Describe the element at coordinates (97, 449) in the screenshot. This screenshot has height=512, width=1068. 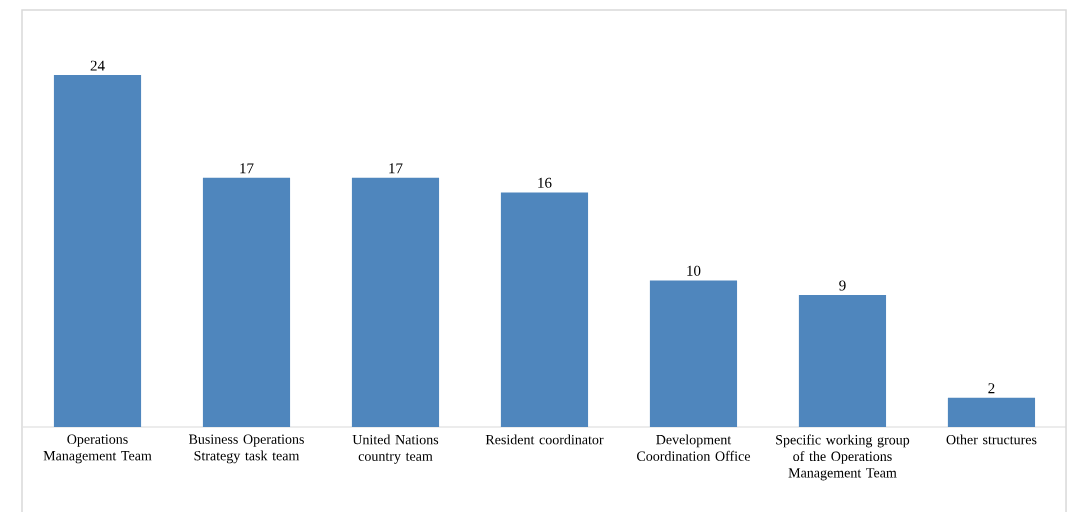
I see `x-tick-label: Operations Management Team` at that location.